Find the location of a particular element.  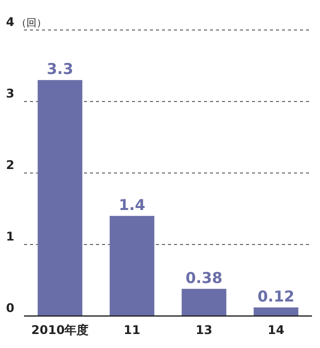

data-label: 0.12 is located at coordinates (276, 296).